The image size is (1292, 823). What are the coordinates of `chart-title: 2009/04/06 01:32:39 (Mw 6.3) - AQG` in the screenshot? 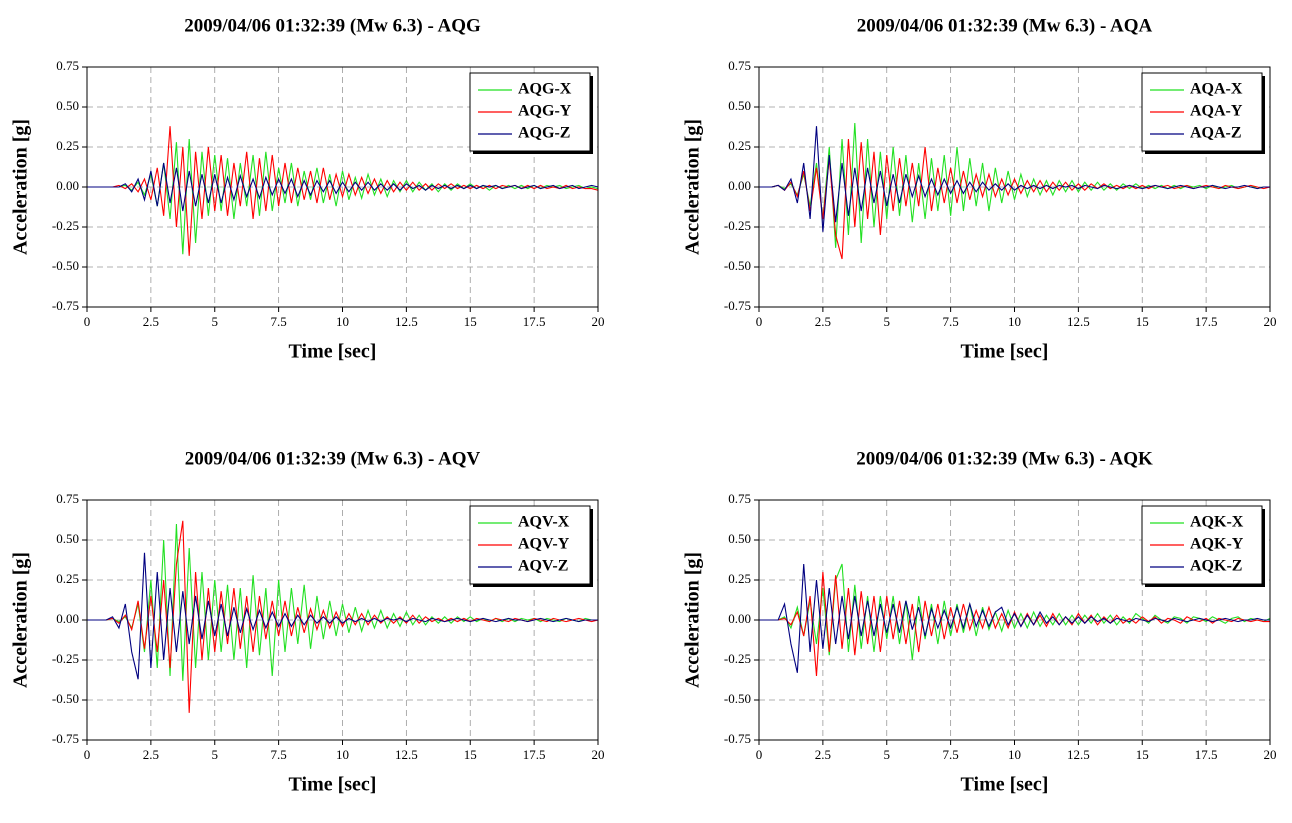 It's located at (332, 25).